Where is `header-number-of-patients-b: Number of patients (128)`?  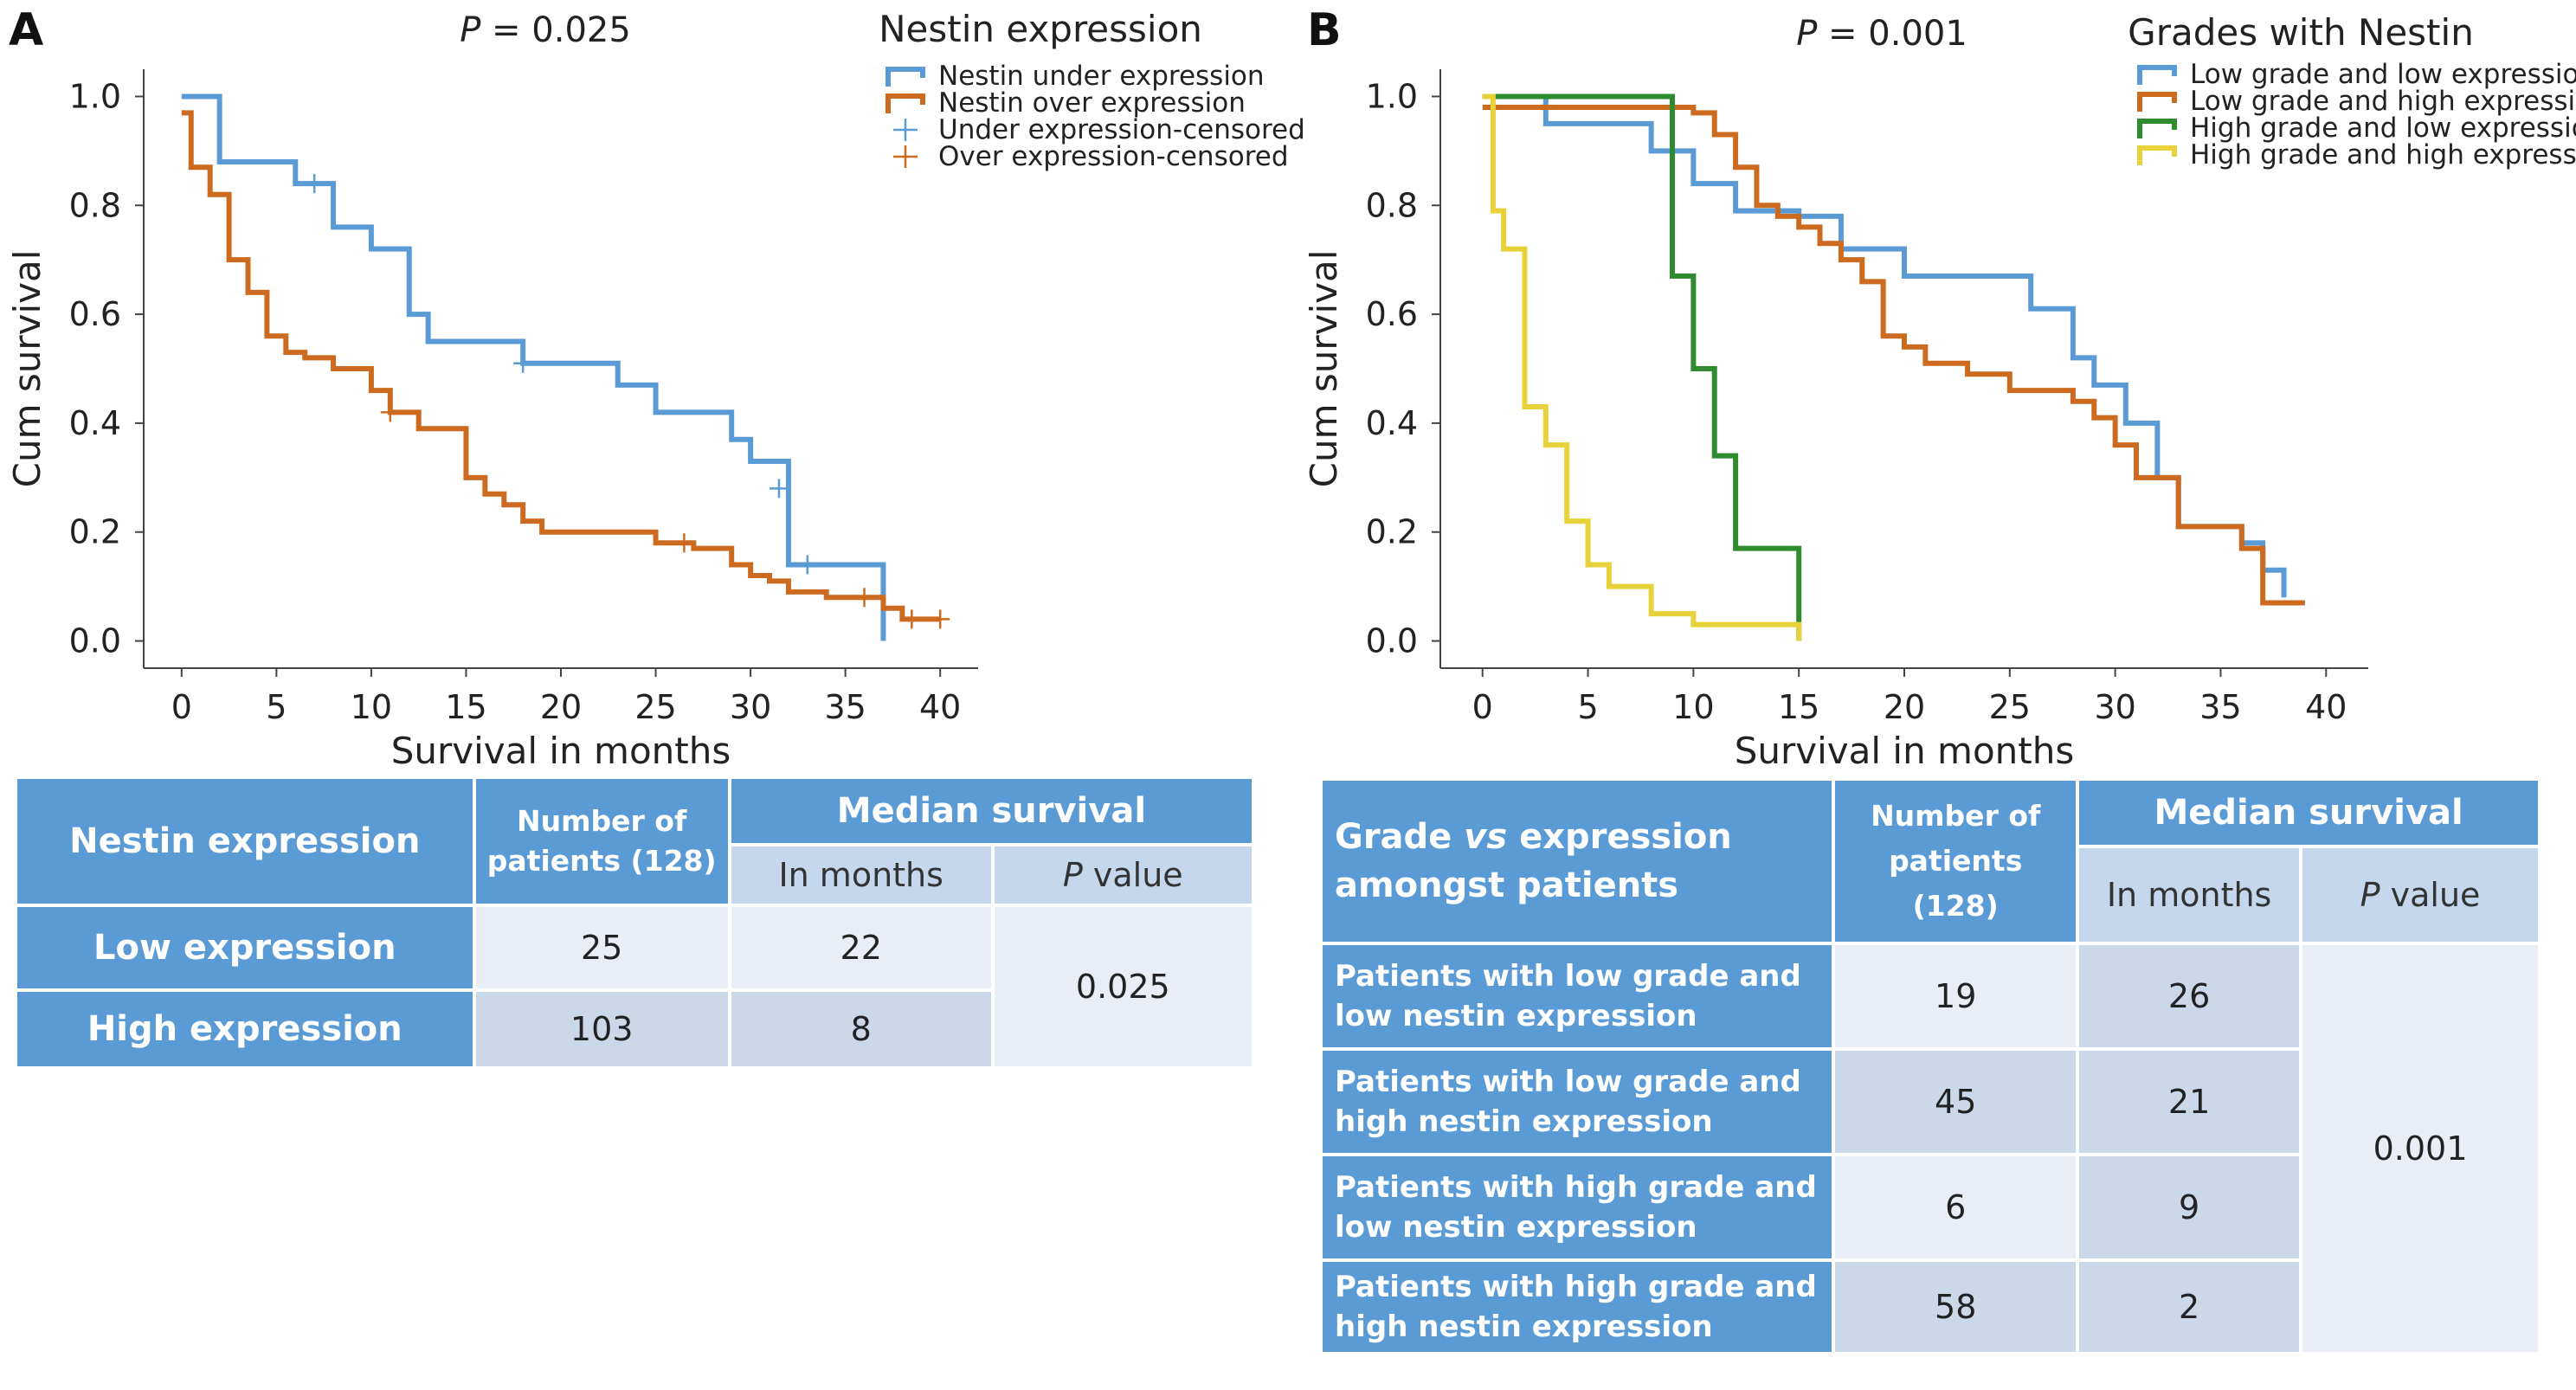
header-number-of-patients-b: Number of patients (128) is located at coordinates (1956, 862).